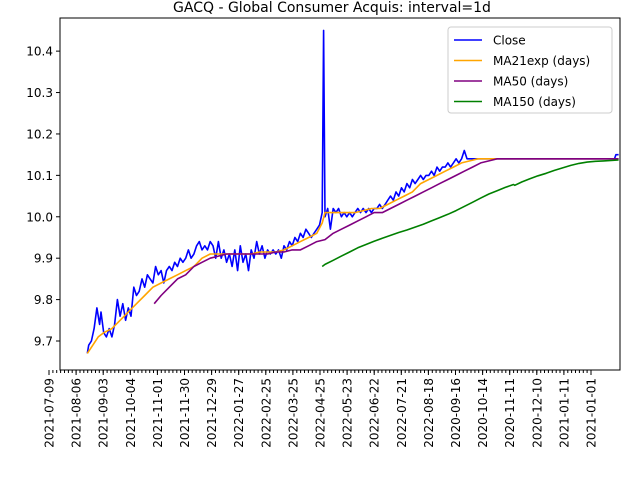 The image size is (640, 484). I want to click on x-tick-label: 2021-08-06, so click(77, 413).